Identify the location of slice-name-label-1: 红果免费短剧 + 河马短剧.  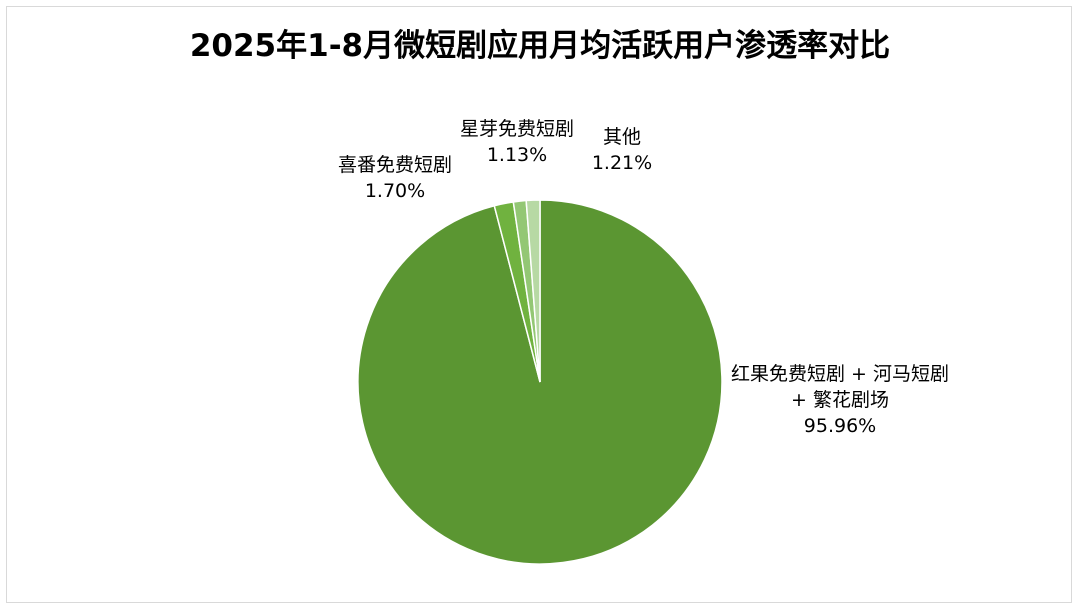
(840, 374).